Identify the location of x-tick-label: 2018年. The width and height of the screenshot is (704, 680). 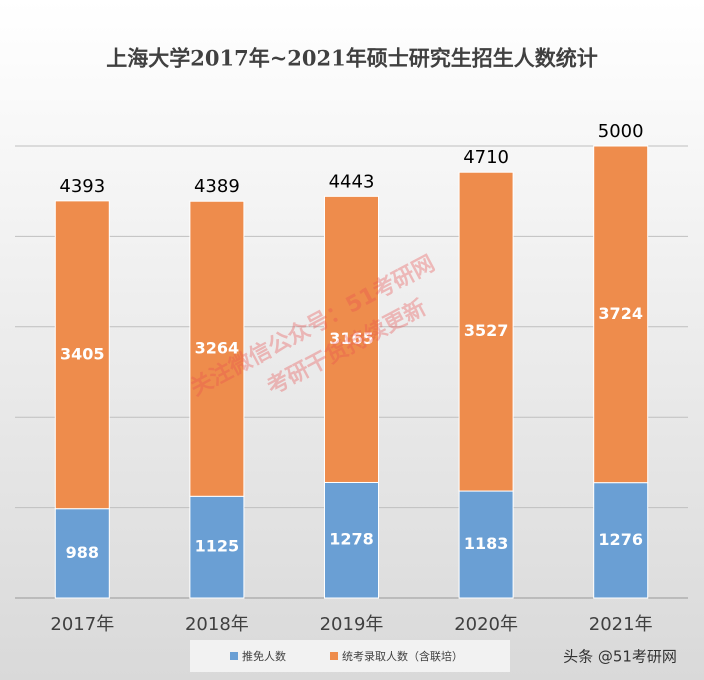
(217, 624).